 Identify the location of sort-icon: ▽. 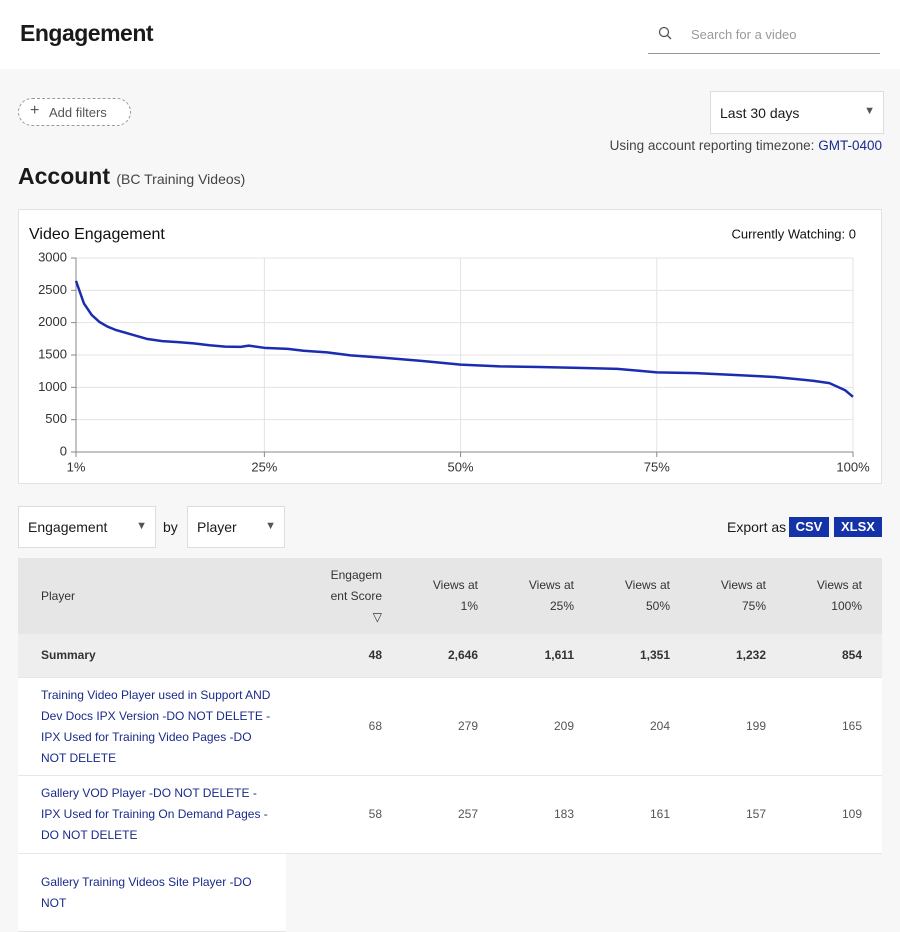
(377, 616).